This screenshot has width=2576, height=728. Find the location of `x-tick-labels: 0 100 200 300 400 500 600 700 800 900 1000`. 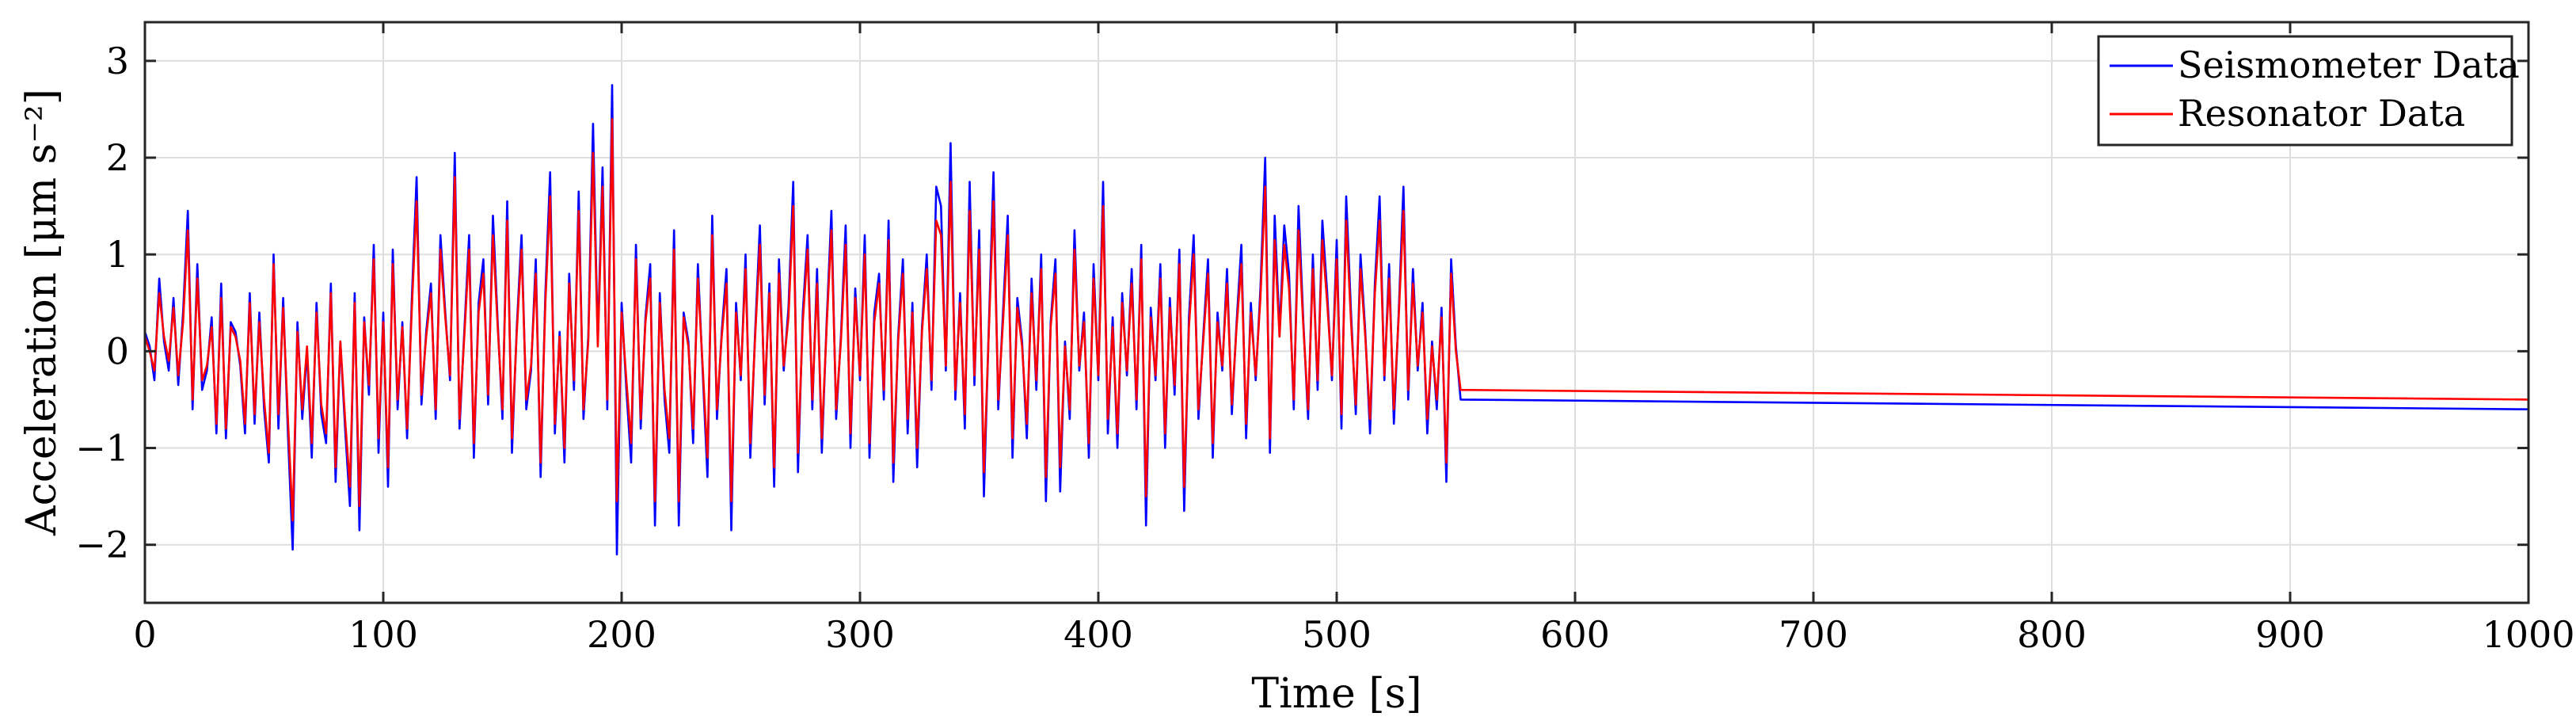

x-tick-labels: 0 100 200 300 400 500 600 700 800 900 1000 is located at coordinates (1353, 634).